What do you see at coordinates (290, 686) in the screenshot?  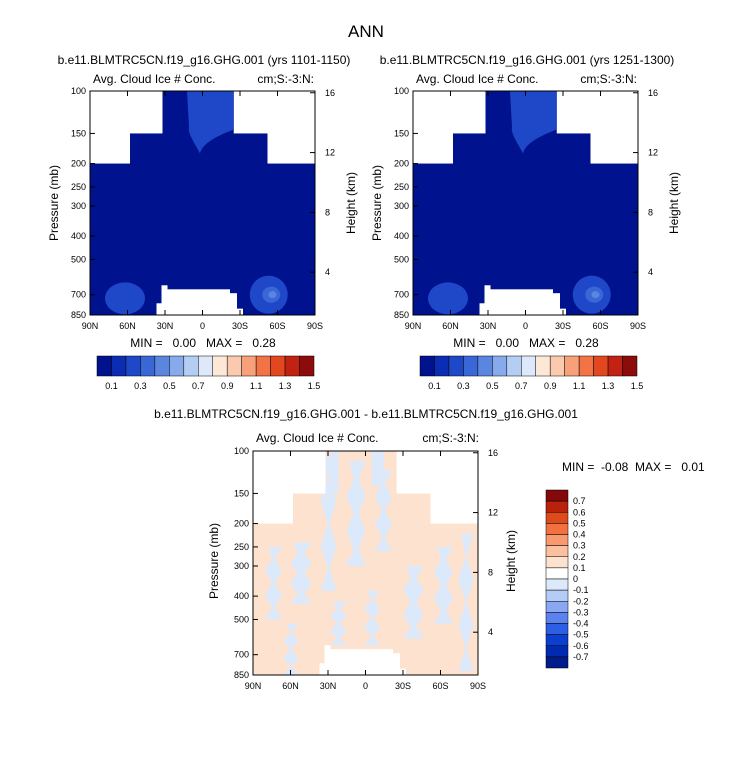 I see `x-tick-label: 60N` at bounding box center [290, 686].